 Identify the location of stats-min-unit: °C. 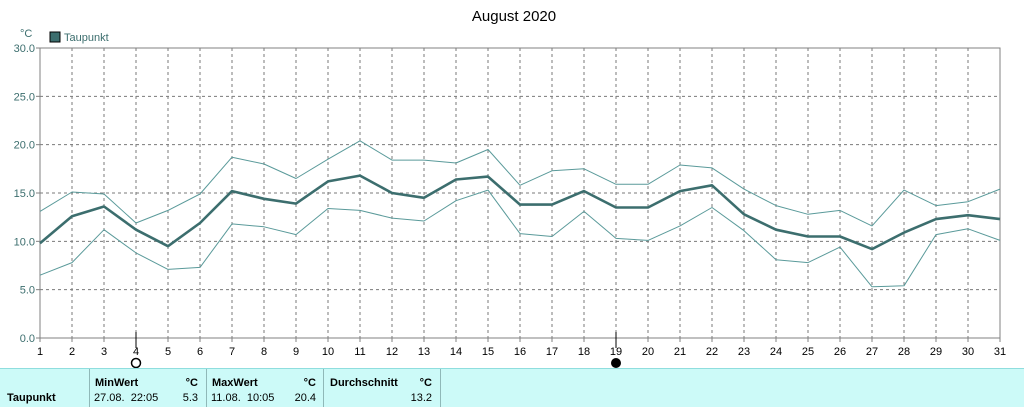
(191, 383).